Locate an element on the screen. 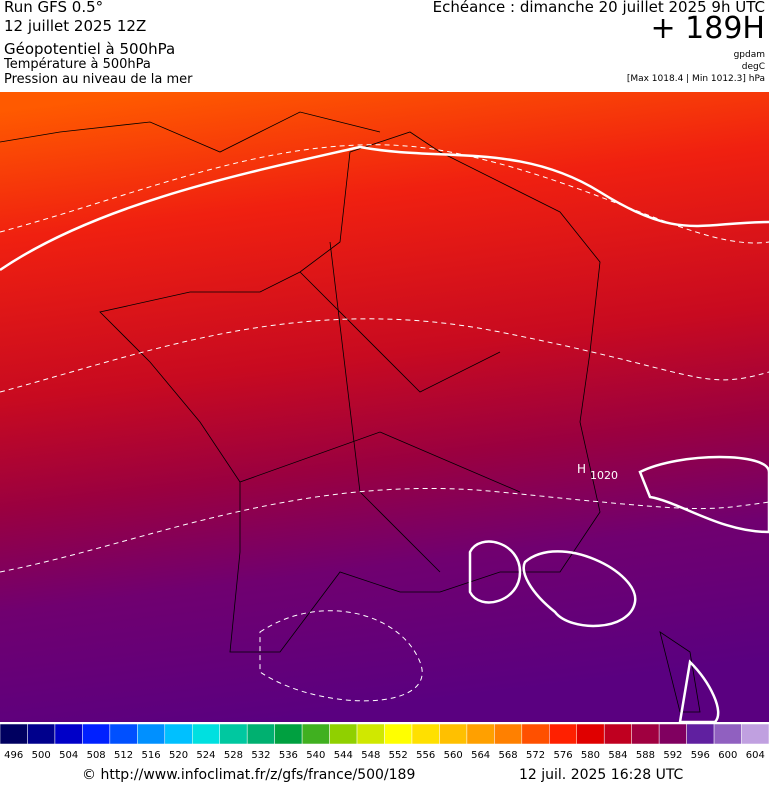 Image resolution: width=769 pixels, height=786 pixels. scale-label: 544 is located at coordinates (343, 755).